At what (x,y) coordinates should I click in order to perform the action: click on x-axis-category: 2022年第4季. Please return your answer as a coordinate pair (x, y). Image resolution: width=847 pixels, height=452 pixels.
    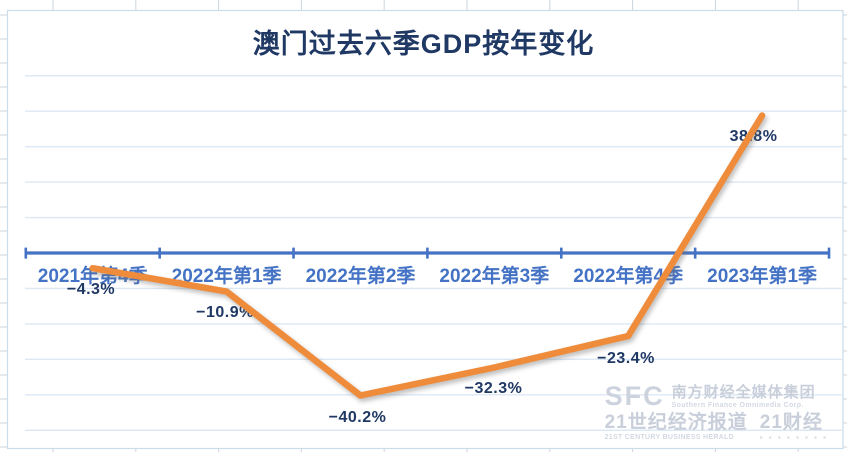
    Looking at the image, I should click on (628, 276).